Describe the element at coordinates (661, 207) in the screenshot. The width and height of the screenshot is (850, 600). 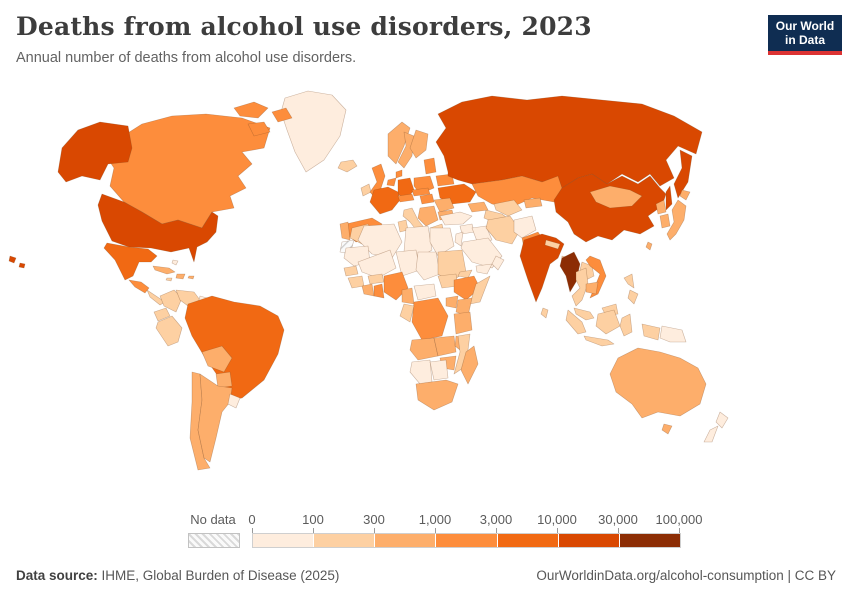
I see `country-north-korea` at that location.